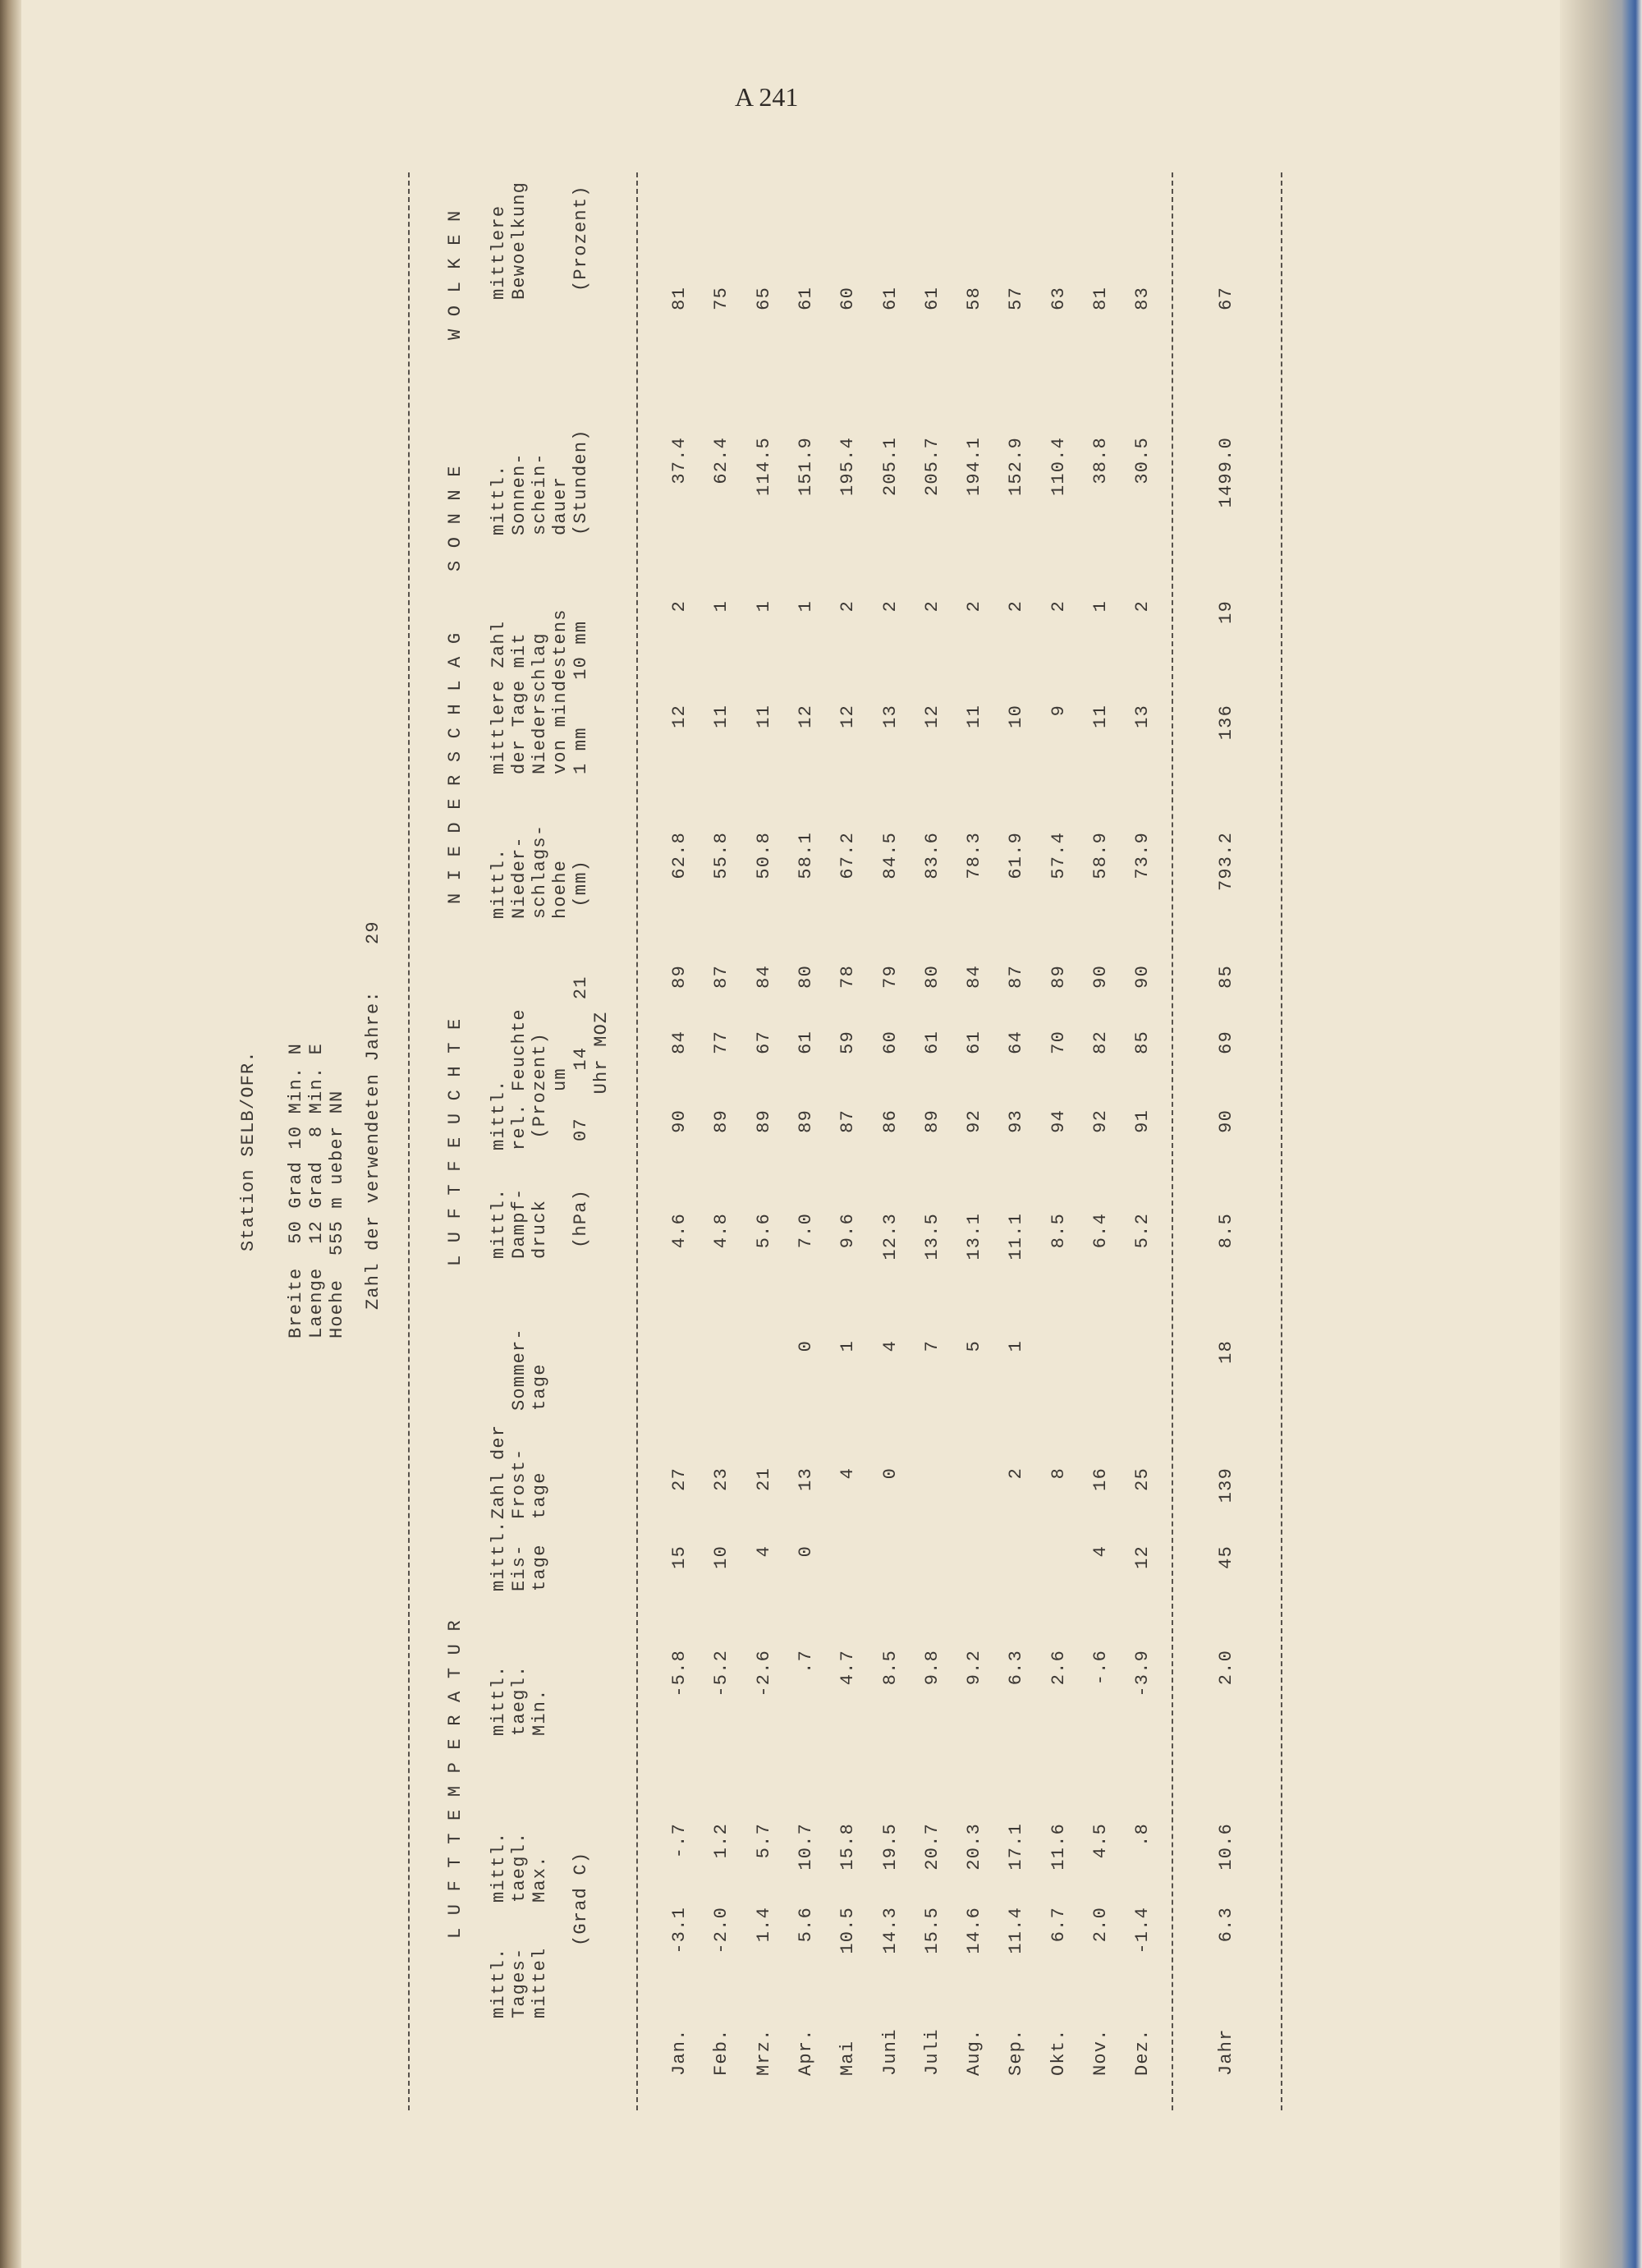 The height and width of the screenshot is (2268, 1642). I want to click on table-cell: 62.4, so click(721, 460).